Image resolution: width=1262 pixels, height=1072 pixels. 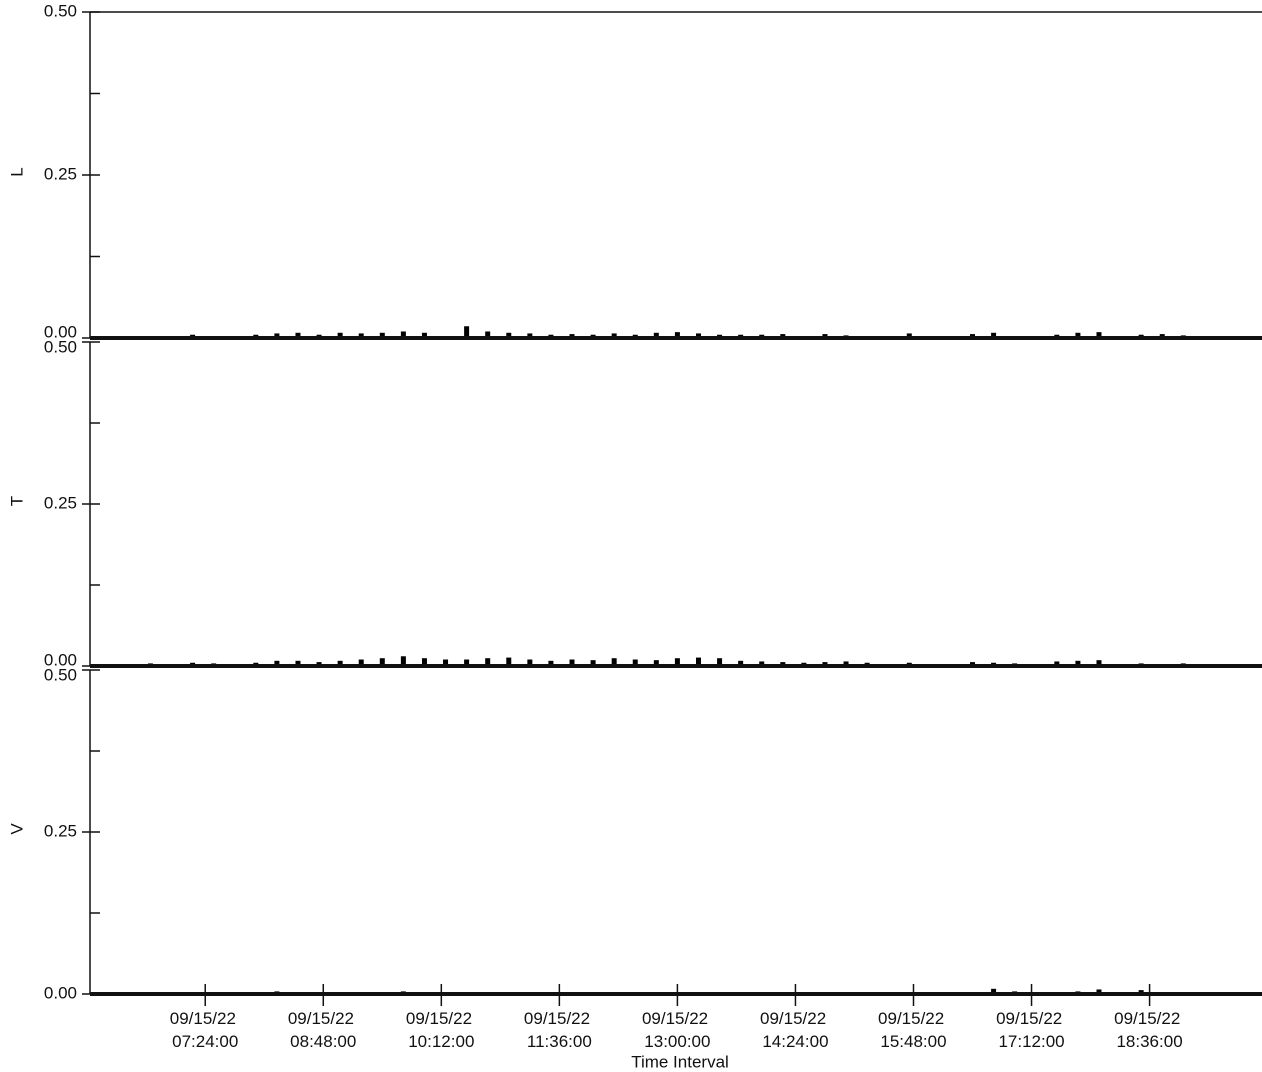 I want to click on x-tick-label: 09/15/22 11:36:00, so click(x=559, y=1030).